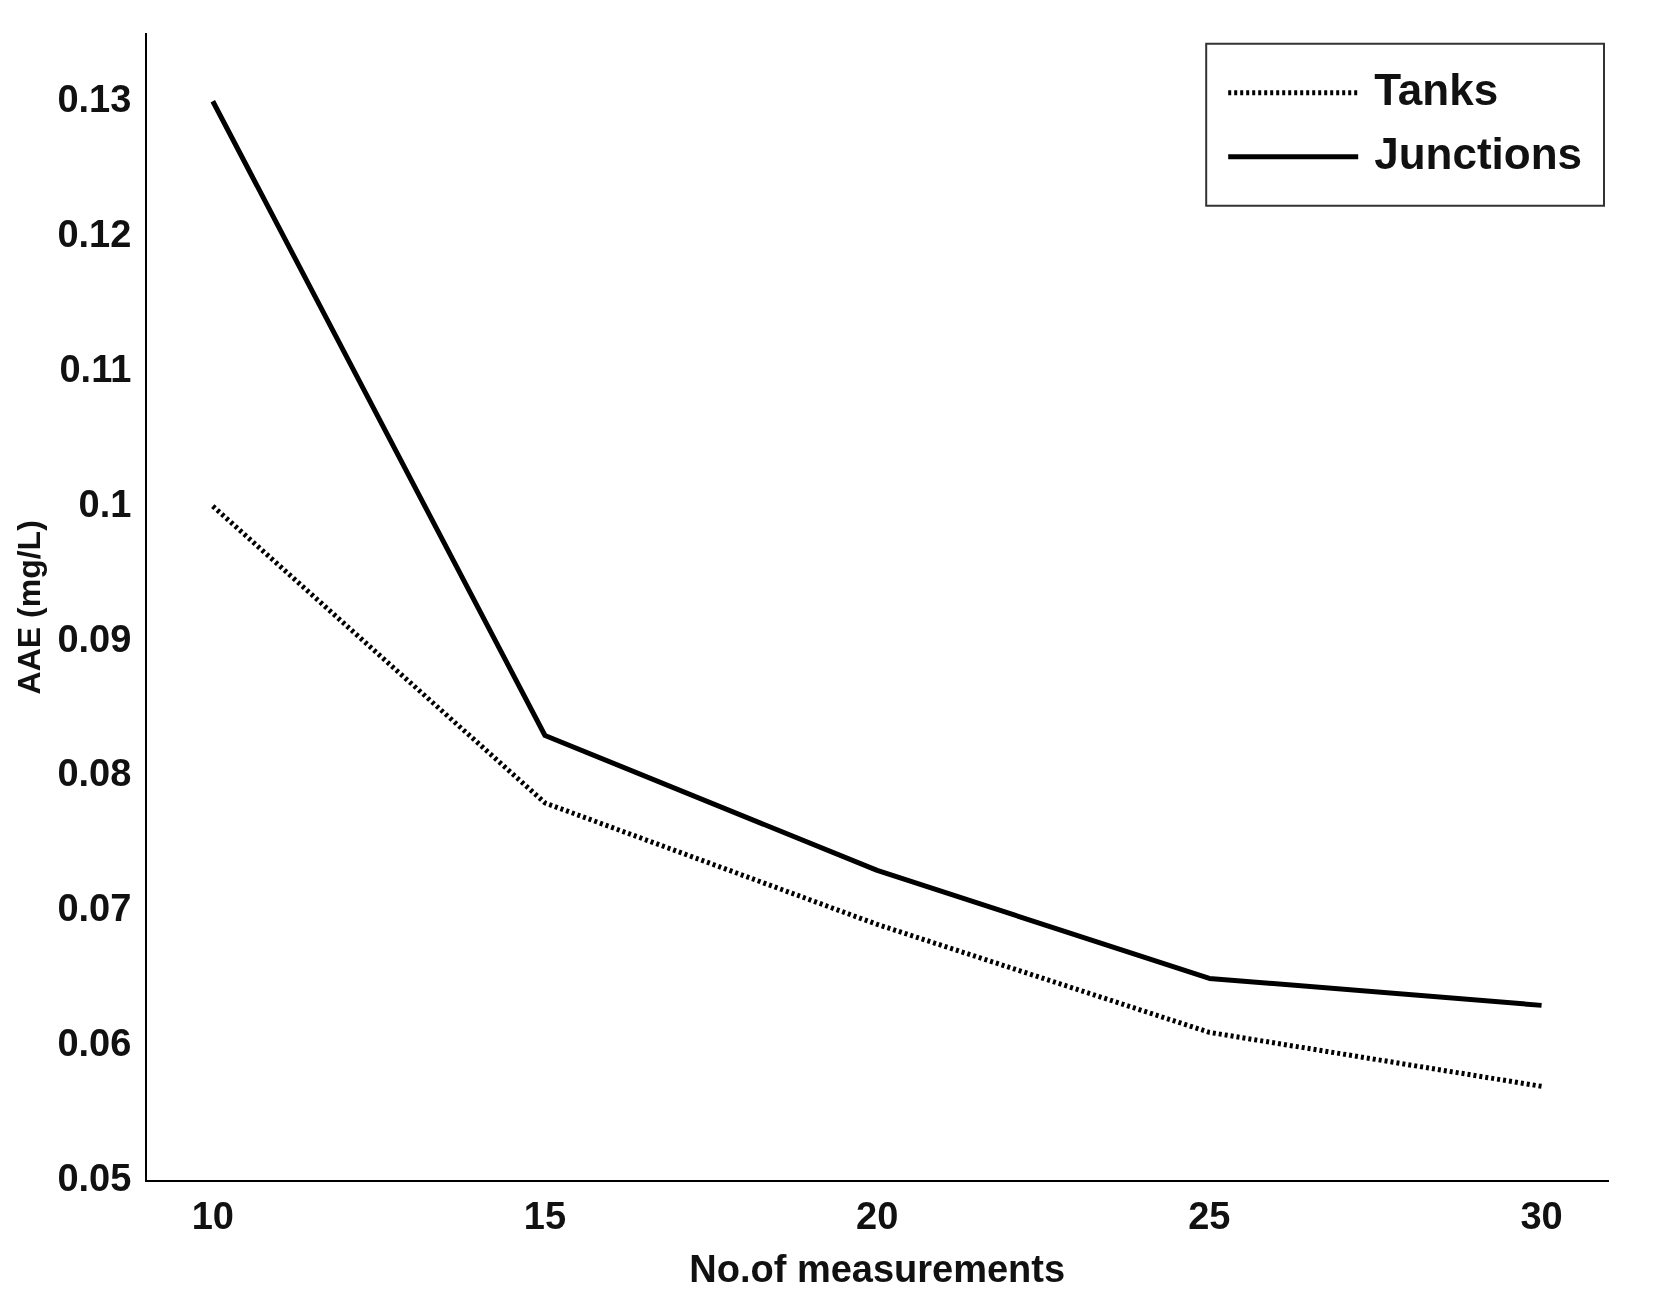 This screenshot has width=1662, height=1310. What do you see at coordinates (877, 1268) in the screenshot?
I see `x-axis-title: No.of measurements` at bounding box center [877, 1268].